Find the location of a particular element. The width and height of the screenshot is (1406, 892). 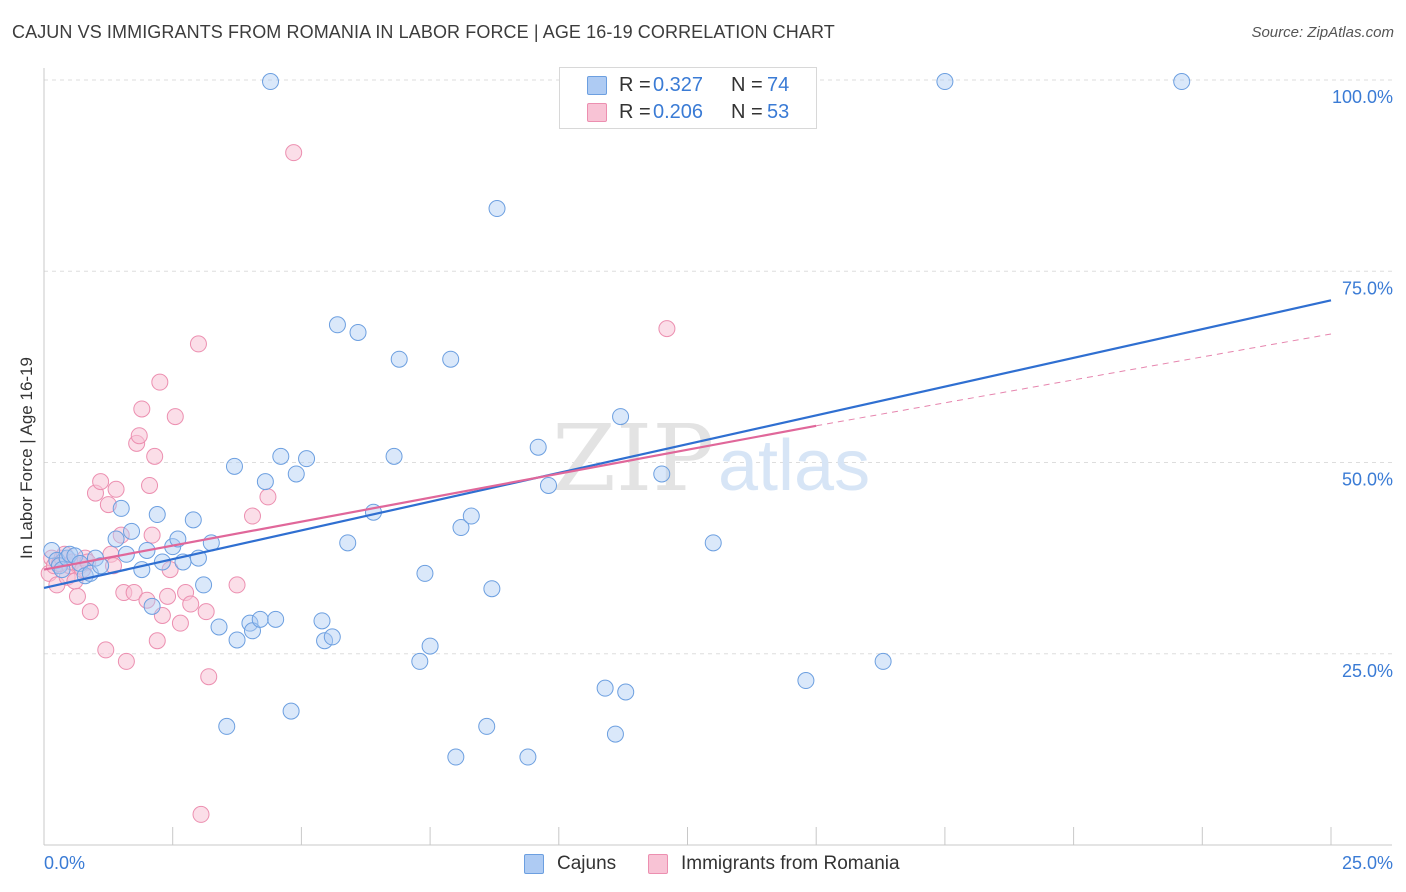

source-label: Source: ZipAtlas.com is located at coordinates (1322, 32).